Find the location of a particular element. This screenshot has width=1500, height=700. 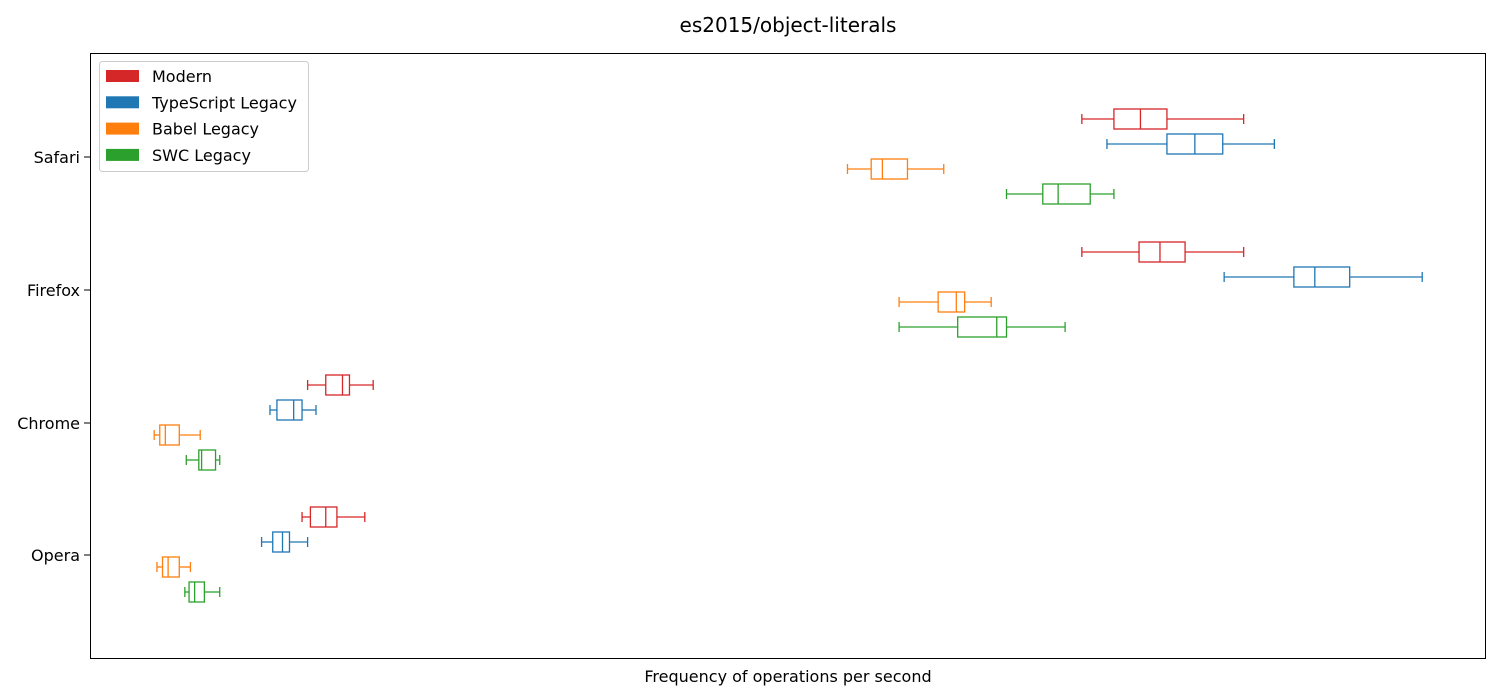

x-axis-label: Frequency of operations per second is located at coordinates (787, 676).